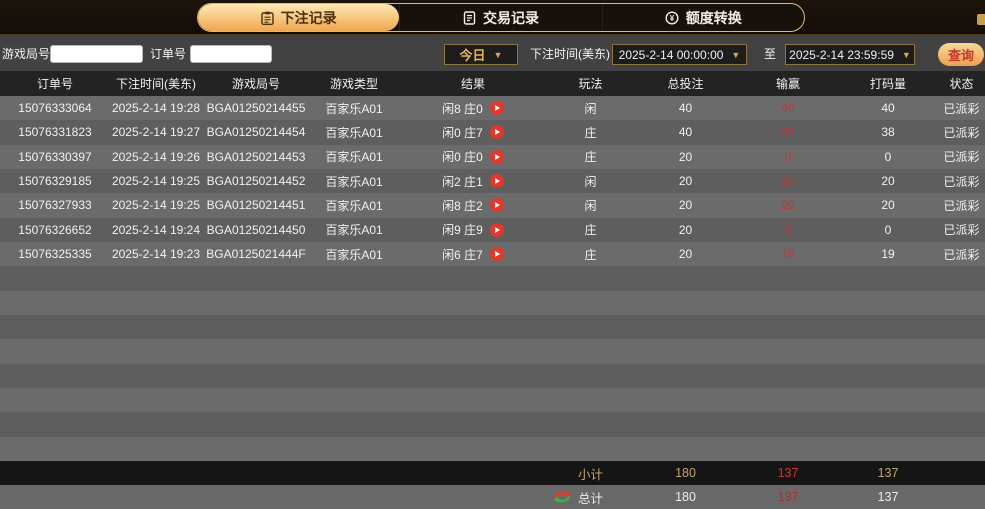 The width and height of the screenshot is (985, 509). What do you see at coordinates (590, 474) in the screenshot?
I see `subtotal-label: 小计` at bounding box center [590, 474].